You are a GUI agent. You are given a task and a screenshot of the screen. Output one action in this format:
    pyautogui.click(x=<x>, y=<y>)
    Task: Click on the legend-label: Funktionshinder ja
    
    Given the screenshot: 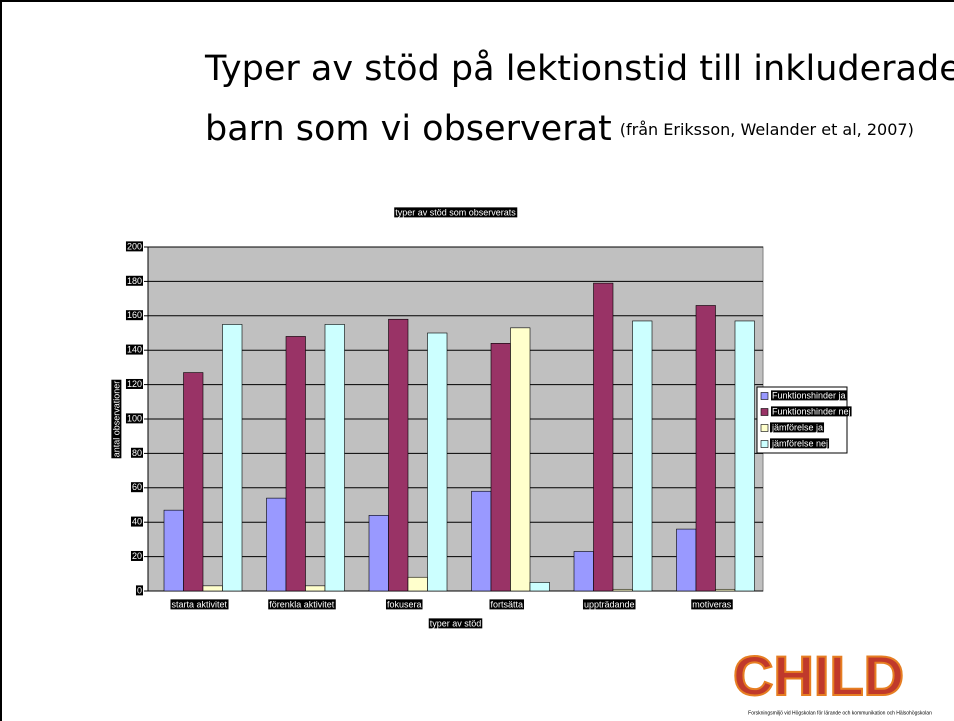 What is the action you would take?
    pyautogui.click(x=809, y=395)
    